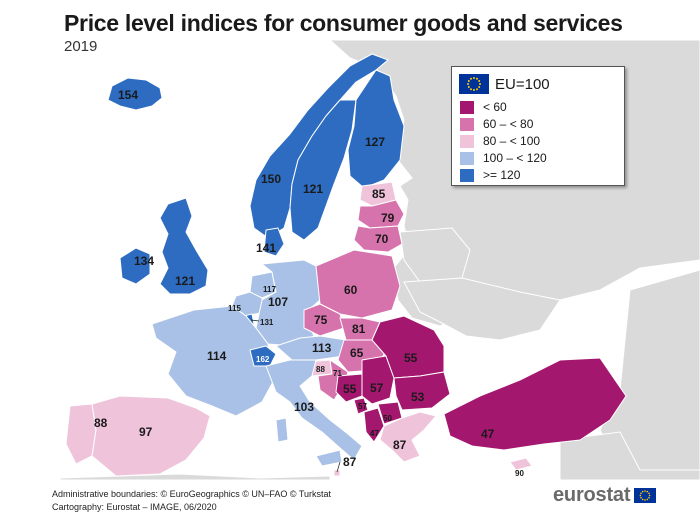 The height and width of the screenshot is (517, 700). I want to click on country-netherlands, so click(263, 285).